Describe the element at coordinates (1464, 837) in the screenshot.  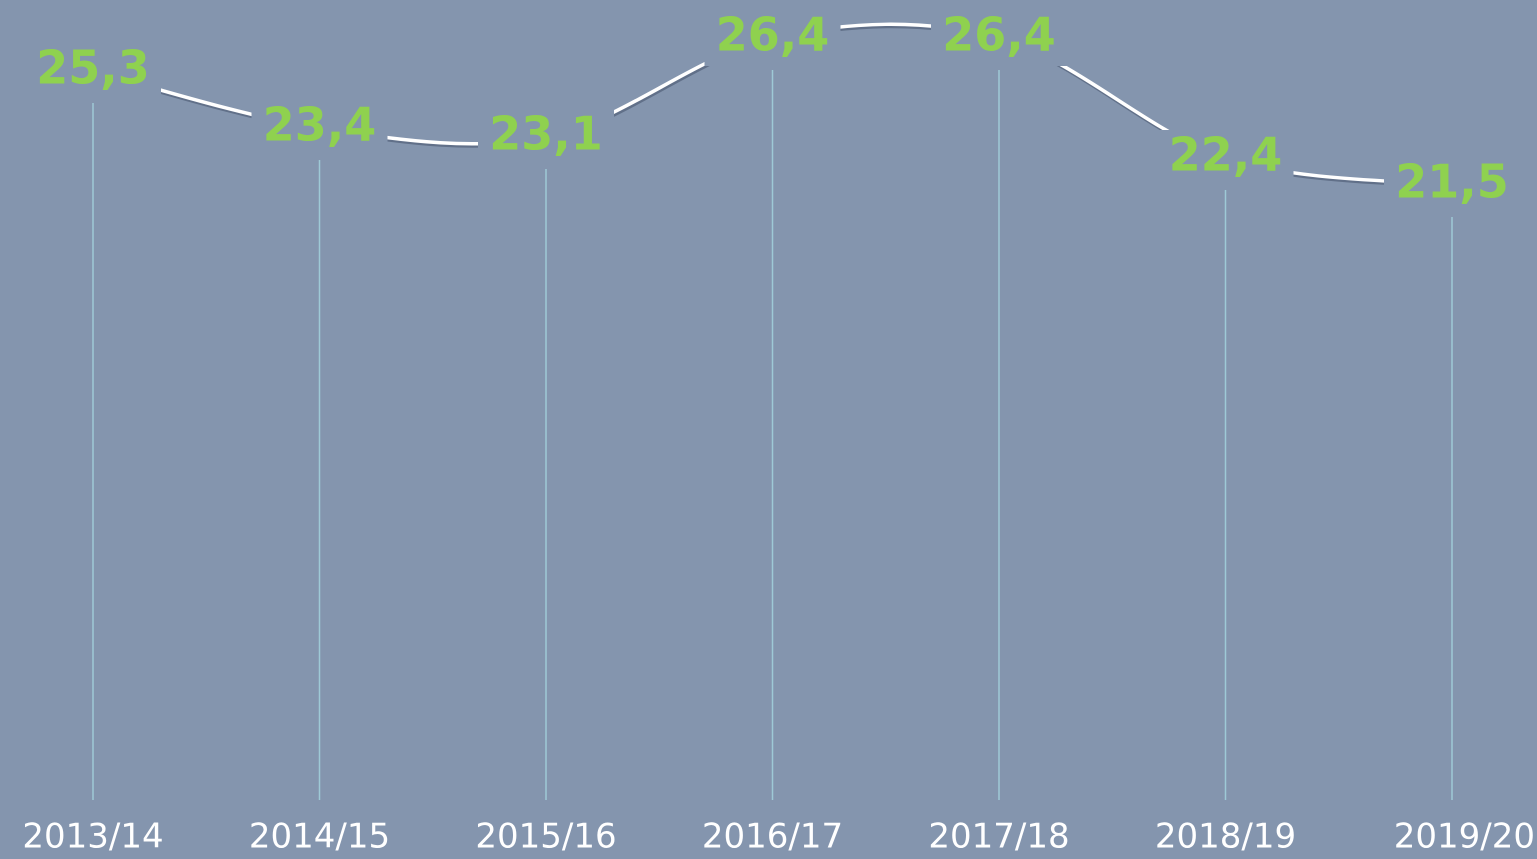
I see `x-tick-label: 2019/20` at that location.